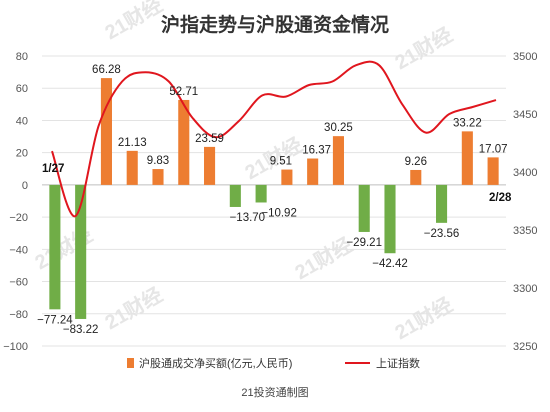  What do you see at coordinates (15, 347) in the screenshot?
I see `left-tick-label: −100` at bounding box center [15, 347].